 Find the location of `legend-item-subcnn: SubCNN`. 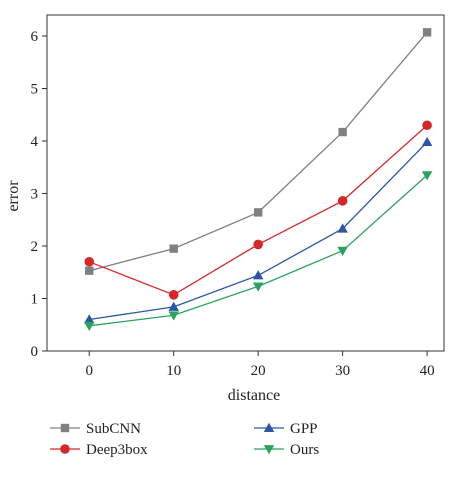

legend-item-subcnn: SubCNN is located at coordinates (95, 429).